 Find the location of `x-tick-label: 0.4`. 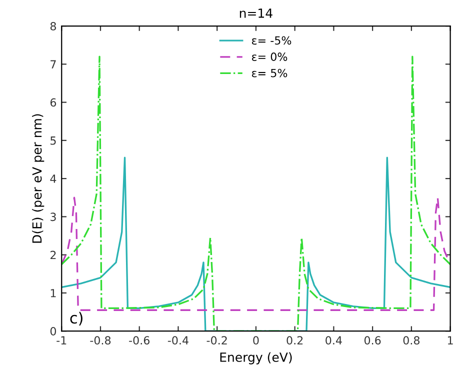

x-tick-label: 0.4 is located at coordinates (334, 340).